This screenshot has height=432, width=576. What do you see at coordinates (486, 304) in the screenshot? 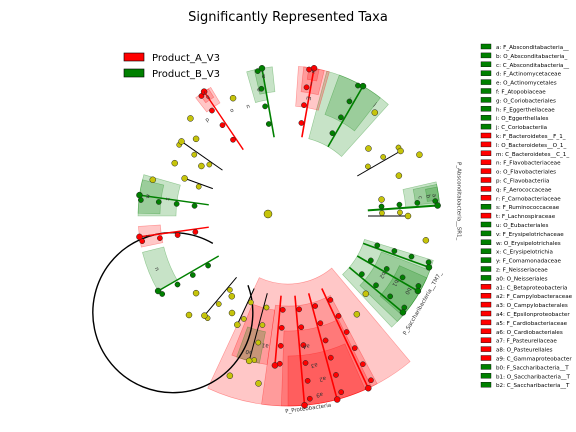
I see `key-swatch-a3` at bounding box center [486, 304].